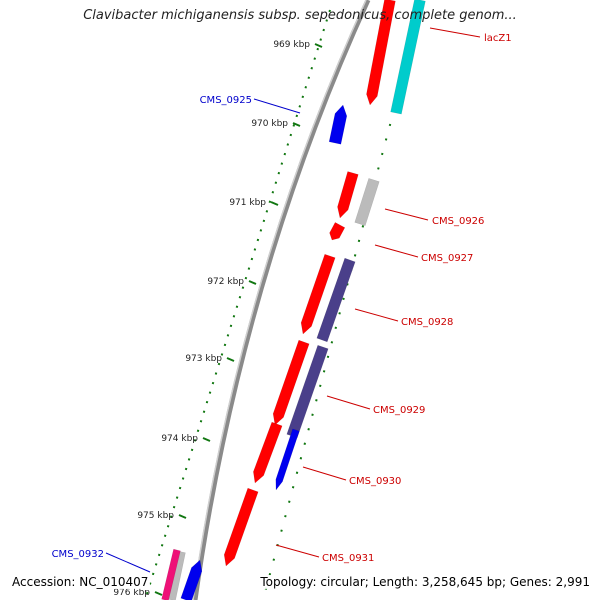 Image resolution: width=600 pixels, height=600 pixels. Describe the element at coordinates (131, 593) in the screenshot. I see `tick-label: 976 kbp` at that location.